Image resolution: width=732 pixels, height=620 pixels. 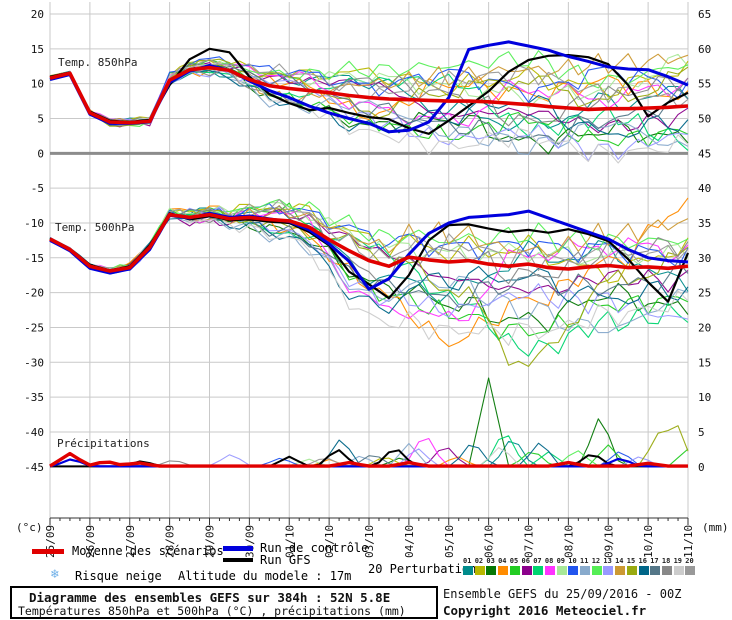 I want to click on x-date-label: 07/10, so click(x=529, y=541).